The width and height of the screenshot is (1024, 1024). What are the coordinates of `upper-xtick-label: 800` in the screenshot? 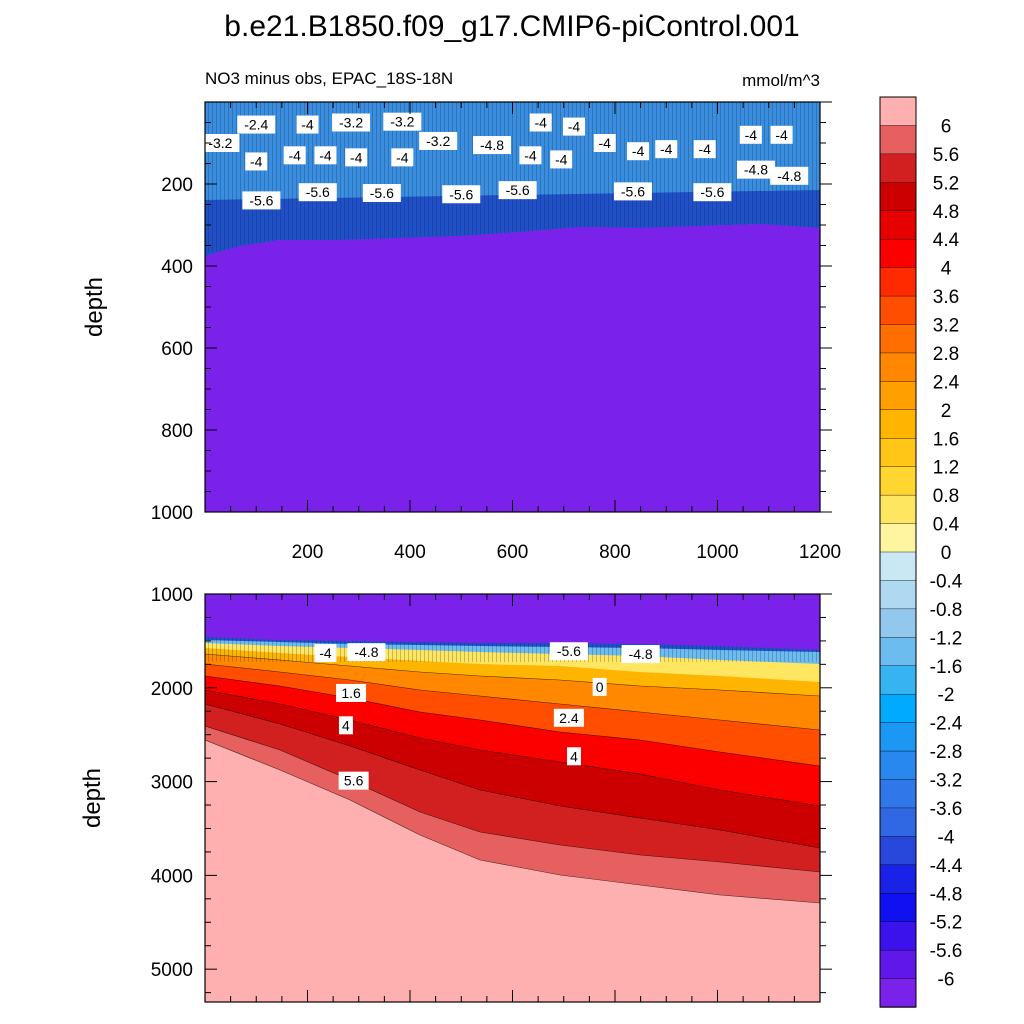 It's located at (615, 552).